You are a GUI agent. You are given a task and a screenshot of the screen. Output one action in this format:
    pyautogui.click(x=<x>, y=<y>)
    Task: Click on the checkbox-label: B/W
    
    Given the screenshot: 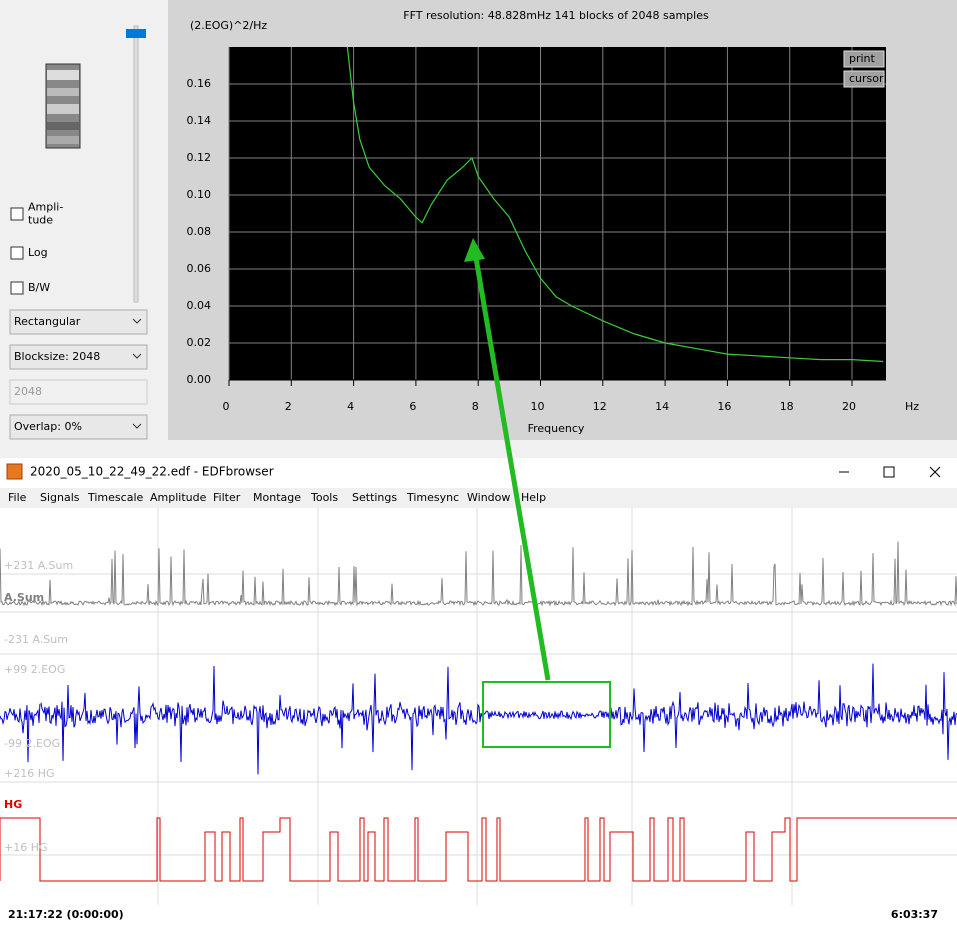 What is the action you would take?
    pyautogui.click(x=39, y=287)
    